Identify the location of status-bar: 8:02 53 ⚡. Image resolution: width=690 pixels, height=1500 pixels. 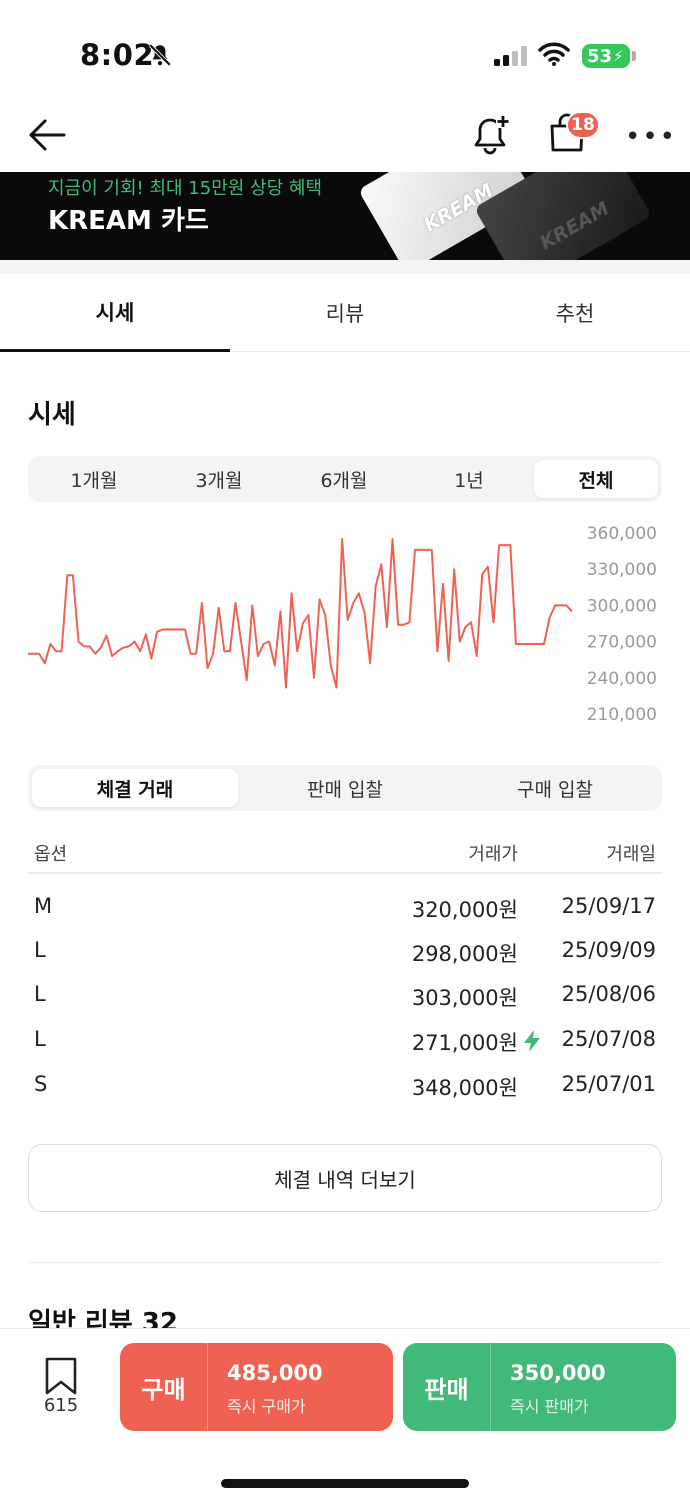
(345, 50).